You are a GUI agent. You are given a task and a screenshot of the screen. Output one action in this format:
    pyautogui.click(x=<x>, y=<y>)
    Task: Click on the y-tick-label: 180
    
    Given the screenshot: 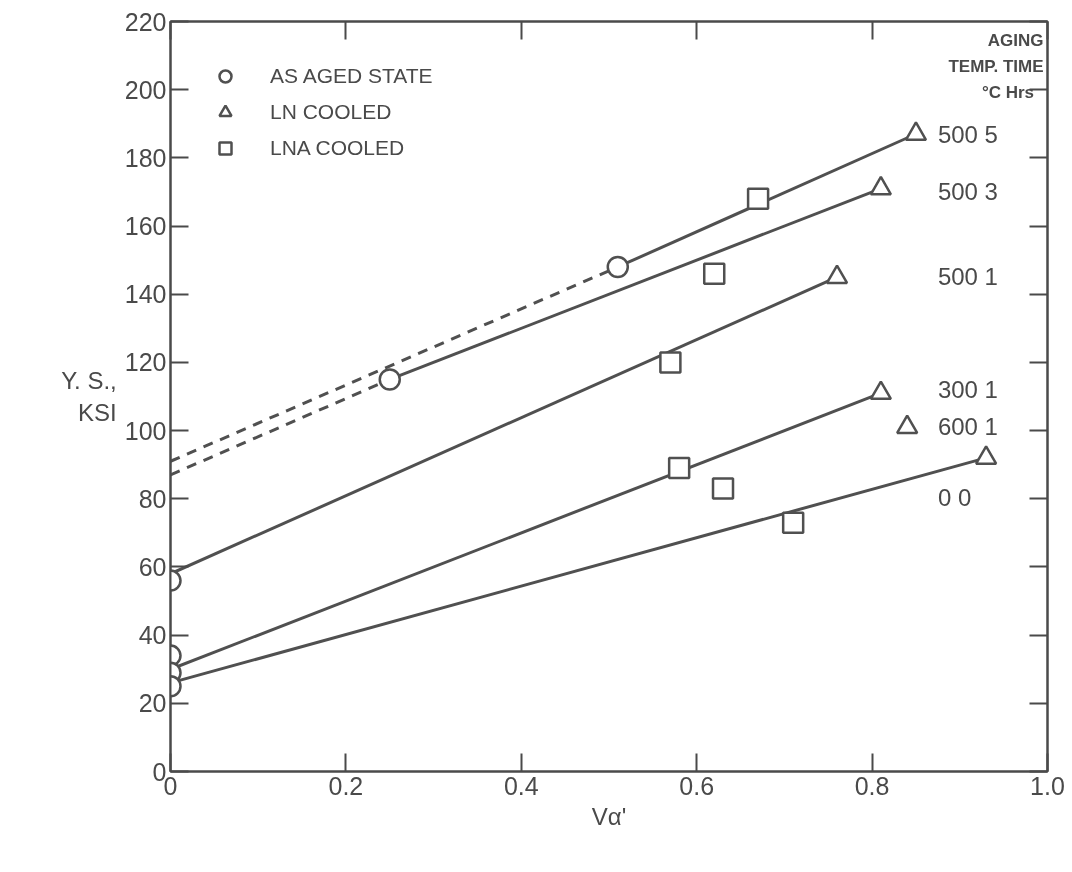 What is the action you would take?
    pyautogui.click(x=145, y=157)
    